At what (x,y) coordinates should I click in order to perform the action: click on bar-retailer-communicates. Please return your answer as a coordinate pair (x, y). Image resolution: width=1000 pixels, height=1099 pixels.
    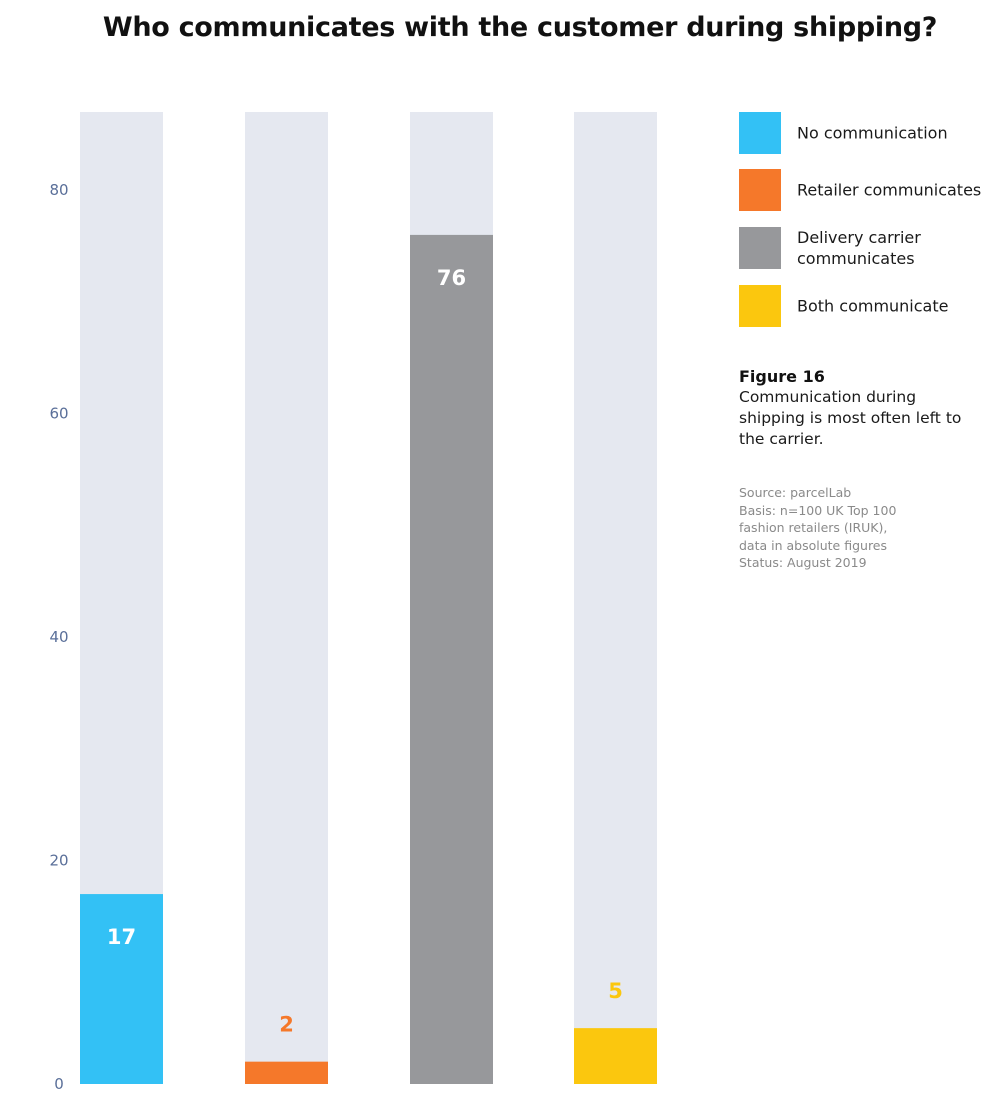
    Looking at the image, I should click on (286, 1072).